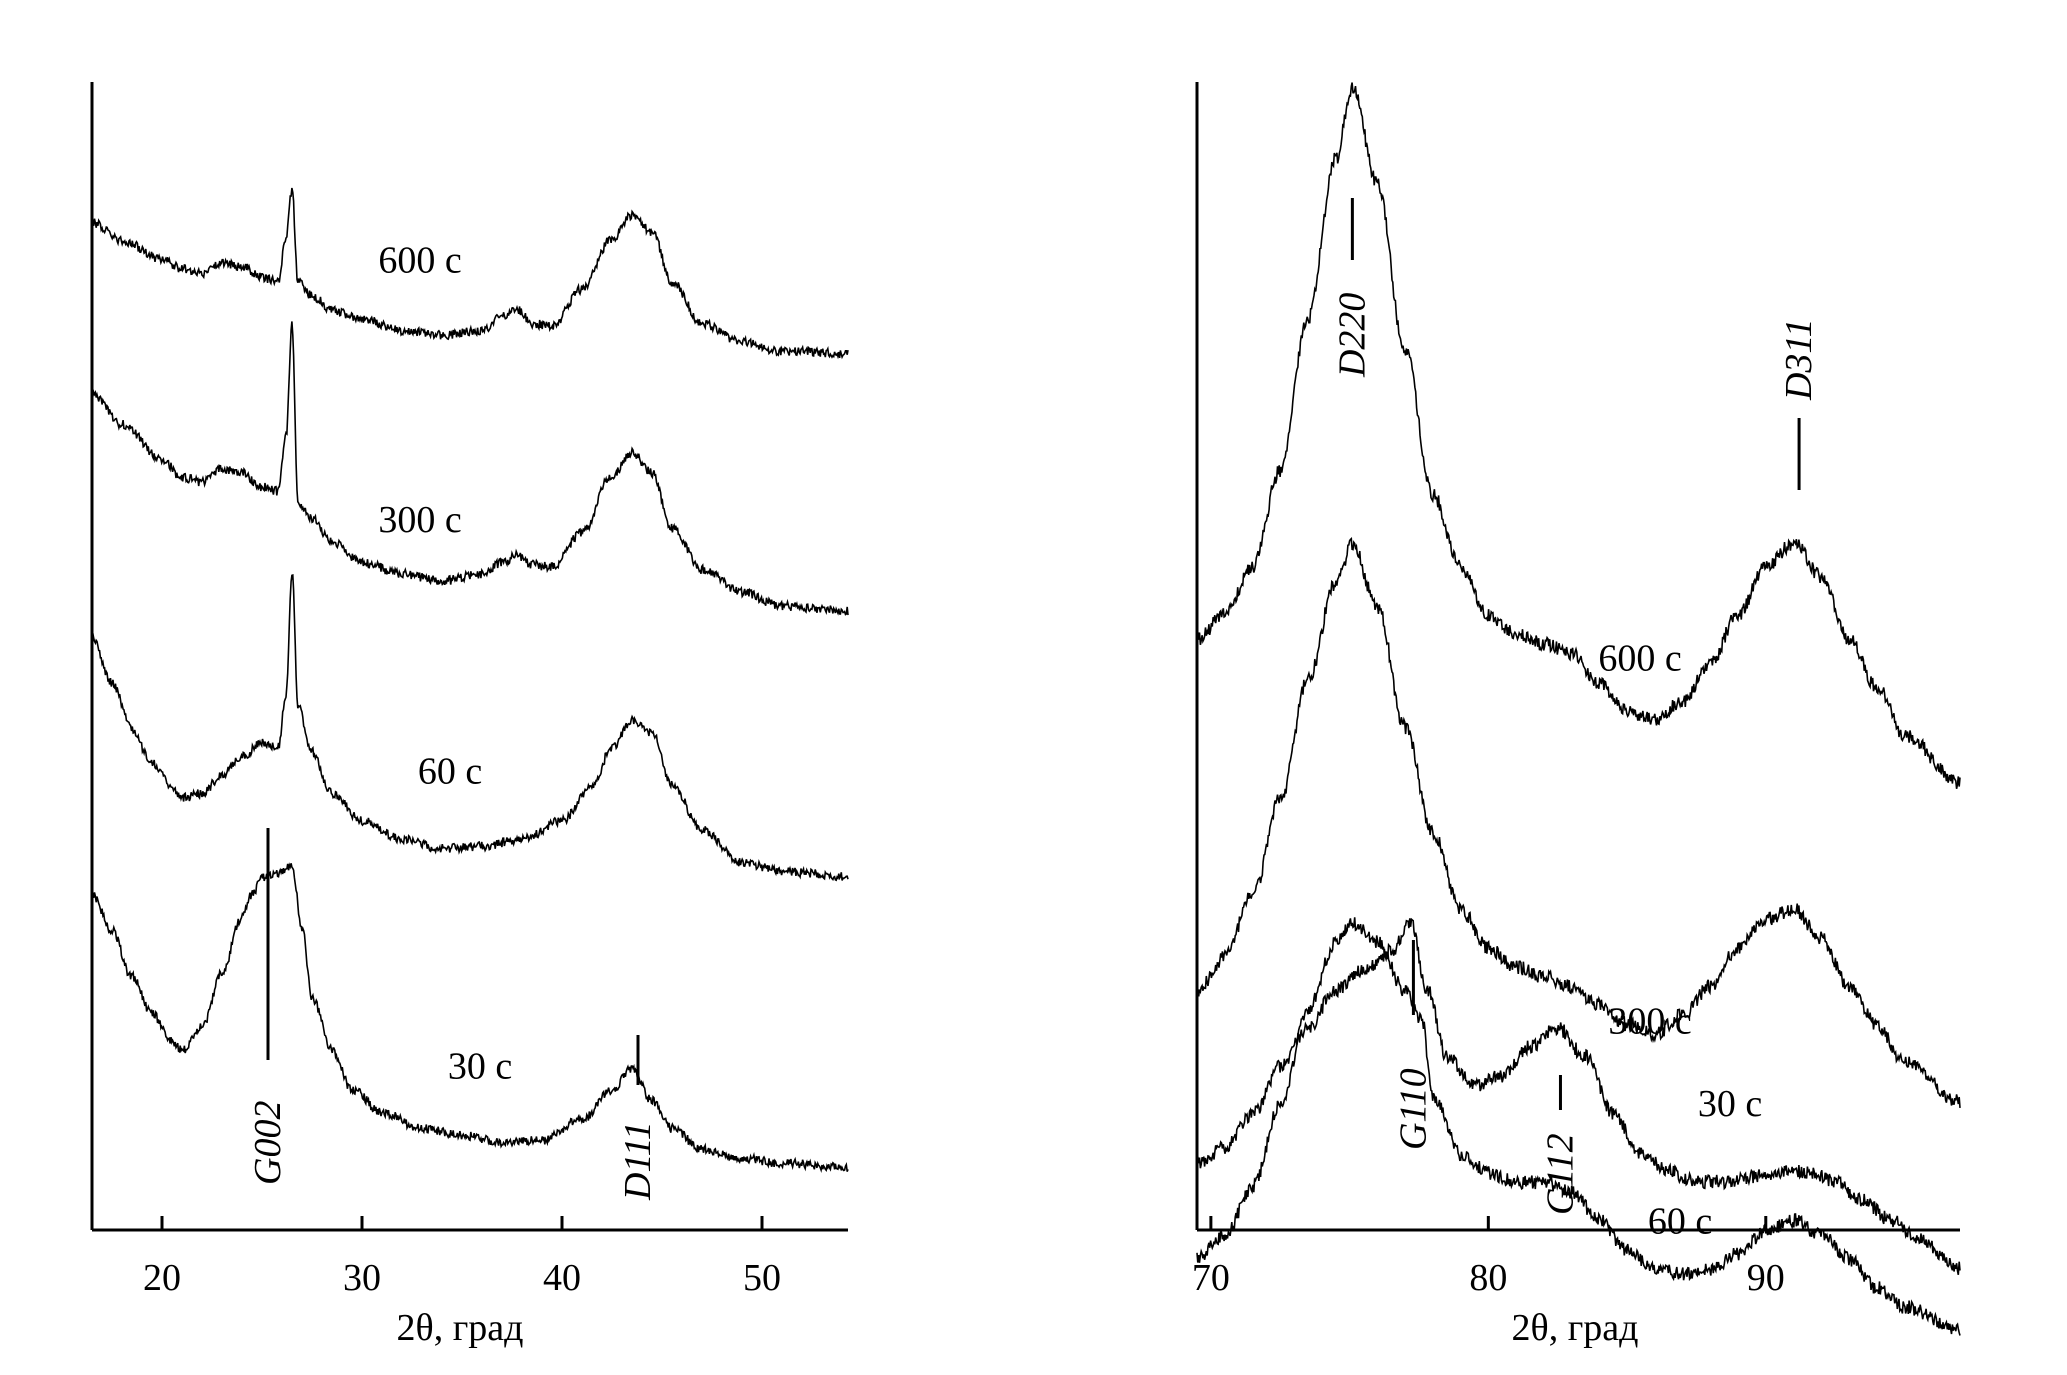 The image size is (2067, 1375). I want to click on peak-label: G112, so click(1560, 1174).